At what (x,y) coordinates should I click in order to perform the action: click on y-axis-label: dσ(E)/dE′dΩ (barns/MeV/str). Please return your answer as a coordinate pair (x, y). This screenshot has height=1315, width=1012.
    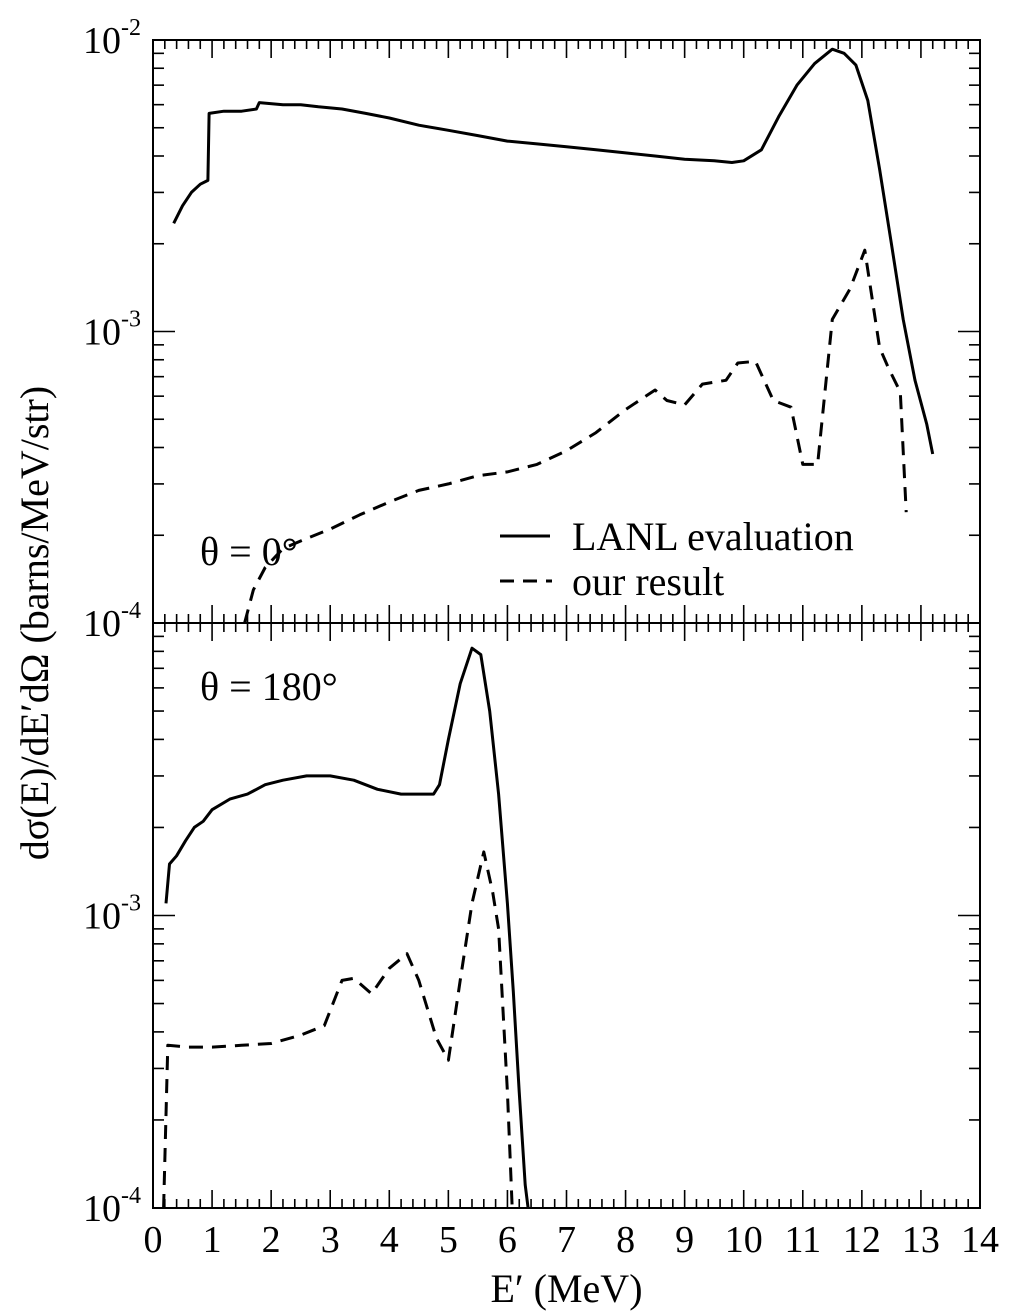
    Looking at the image, I should click on (34, 623).